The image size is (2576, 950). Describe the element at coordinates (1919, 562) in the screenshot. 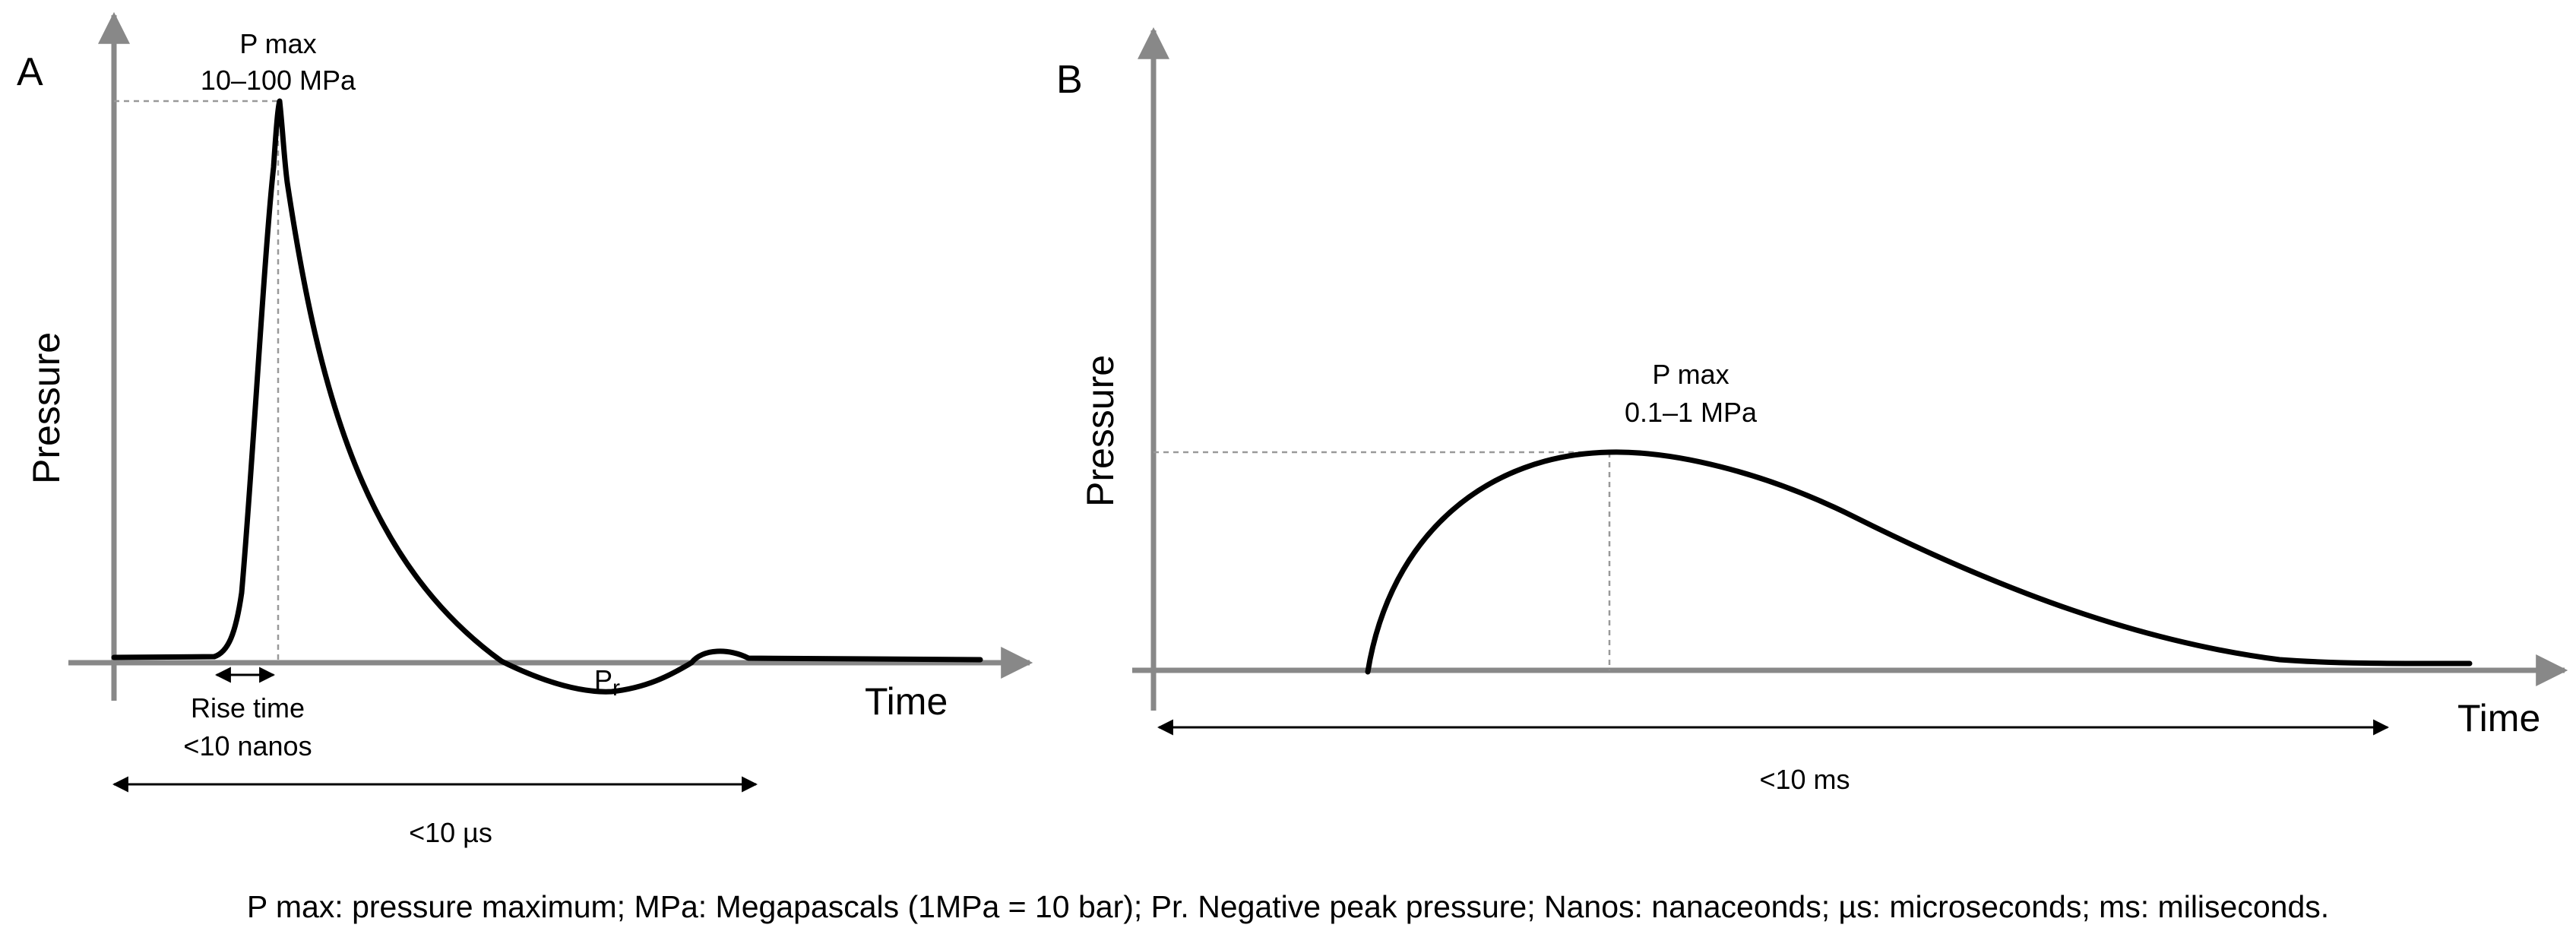

I see `panel-b-pressure-wave-curve` at that location.